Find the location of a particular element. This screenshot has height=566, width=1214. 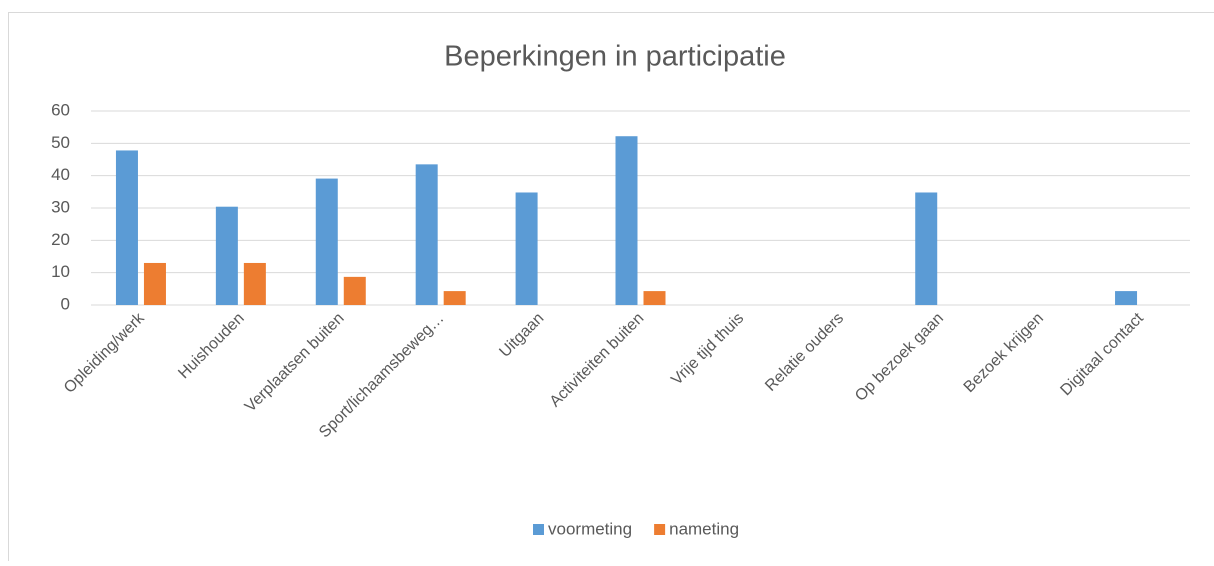

legend-label: voormeting is located at coordinates (590, 528).